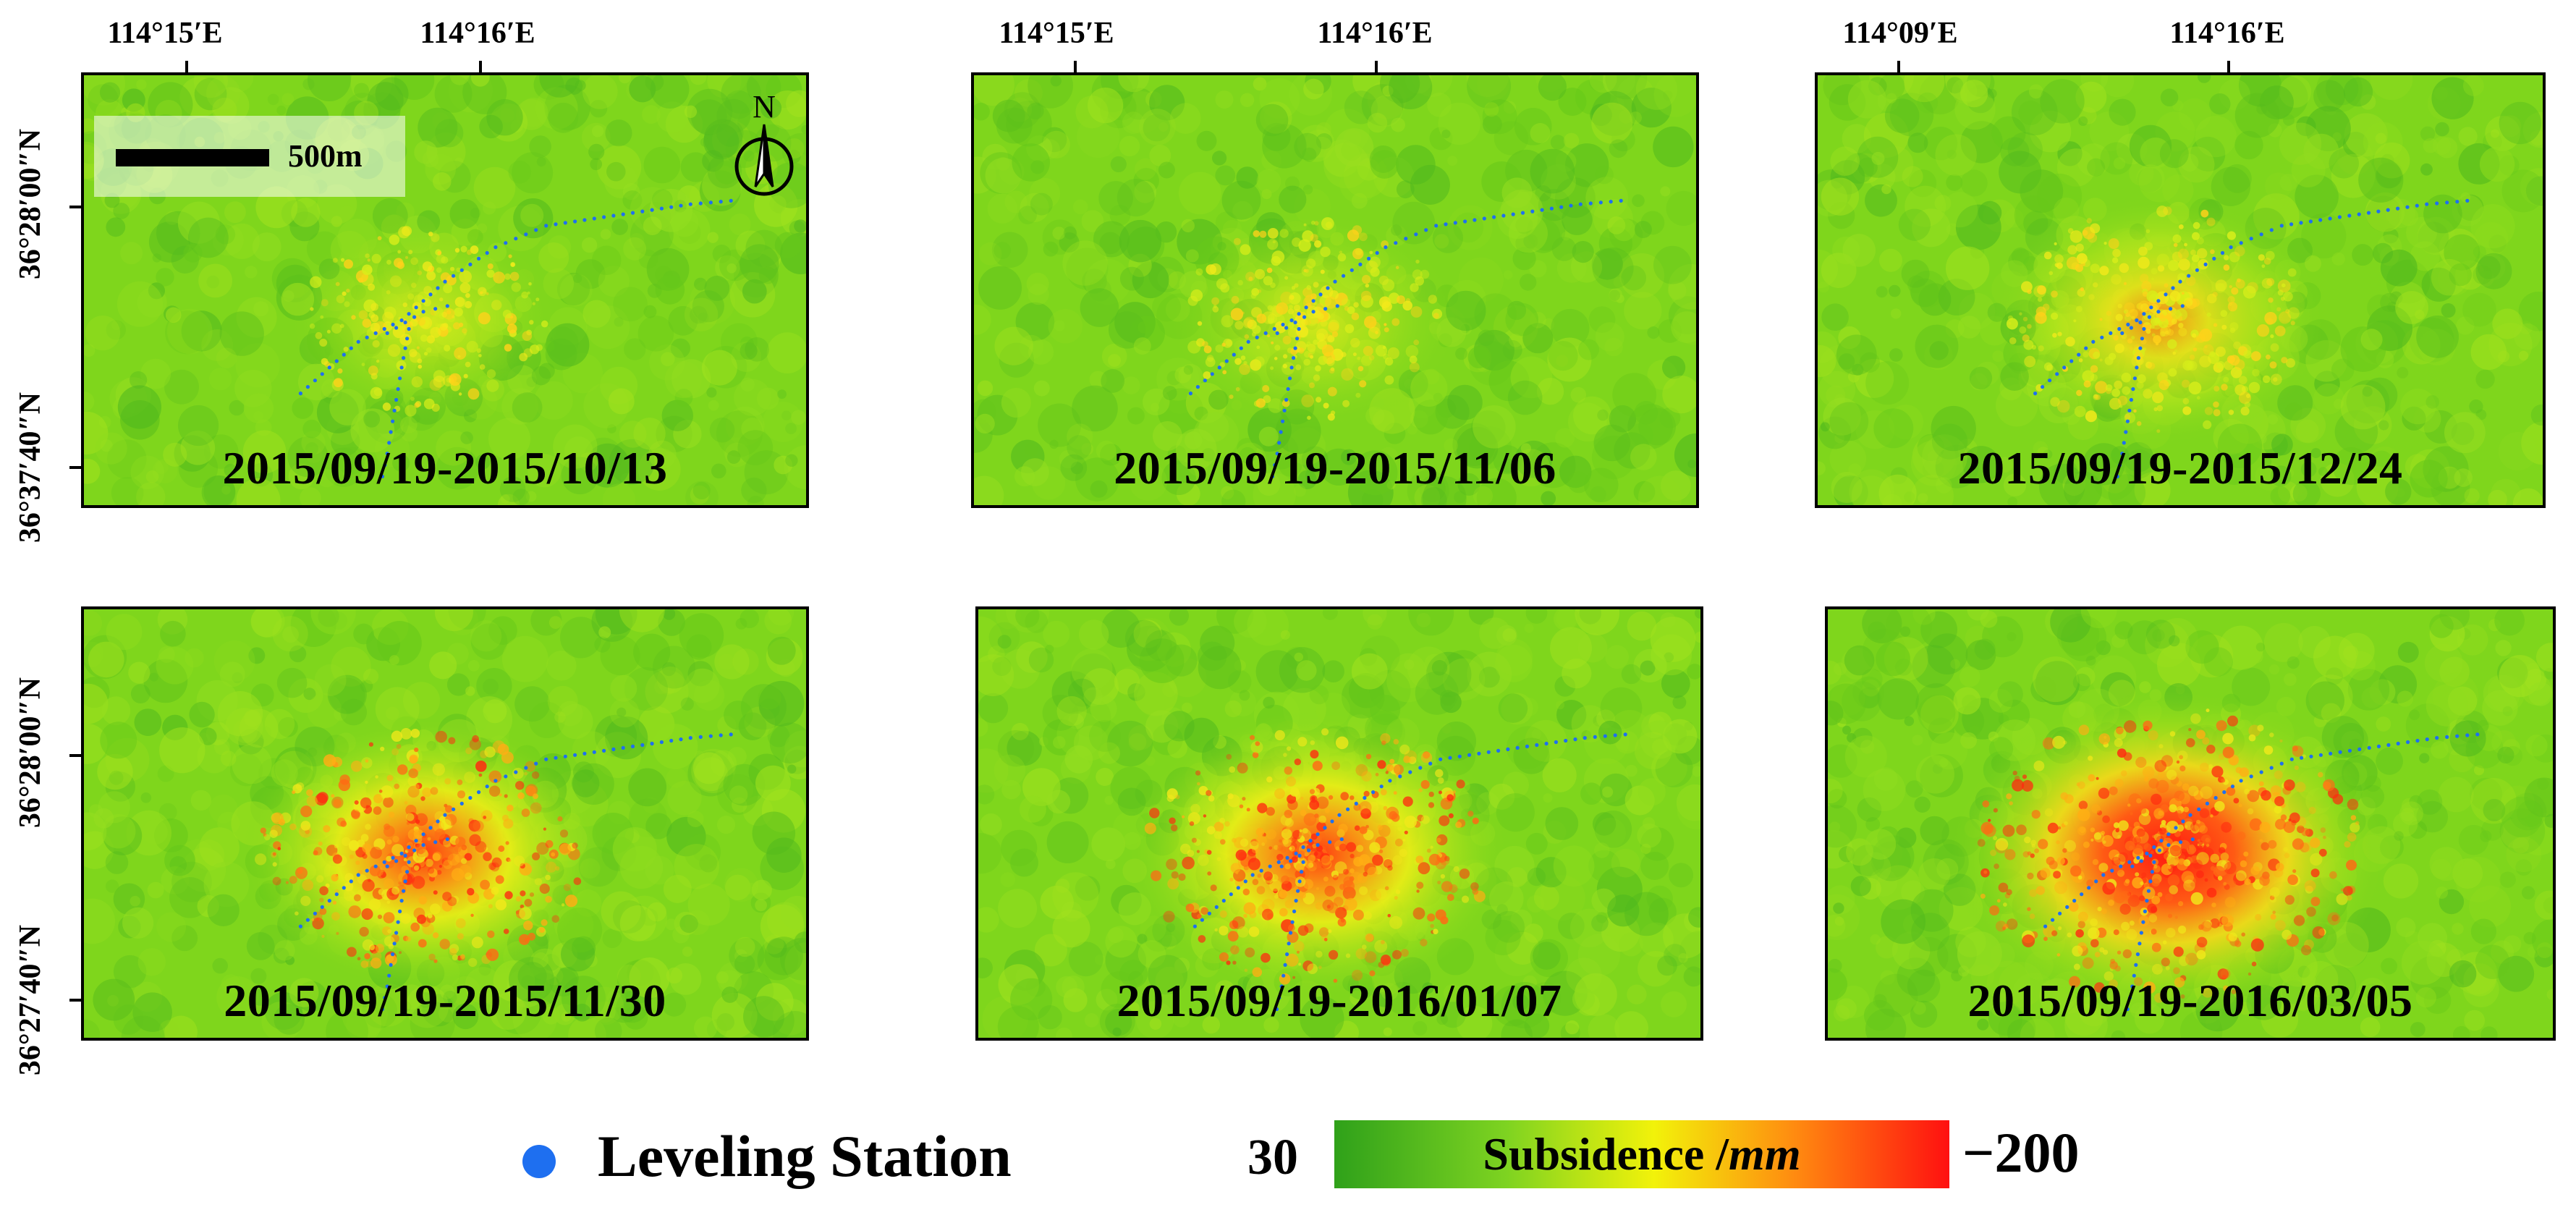  I want to click on date-range-label: 2015/09/19-2015/10/13, so click(445, 468).